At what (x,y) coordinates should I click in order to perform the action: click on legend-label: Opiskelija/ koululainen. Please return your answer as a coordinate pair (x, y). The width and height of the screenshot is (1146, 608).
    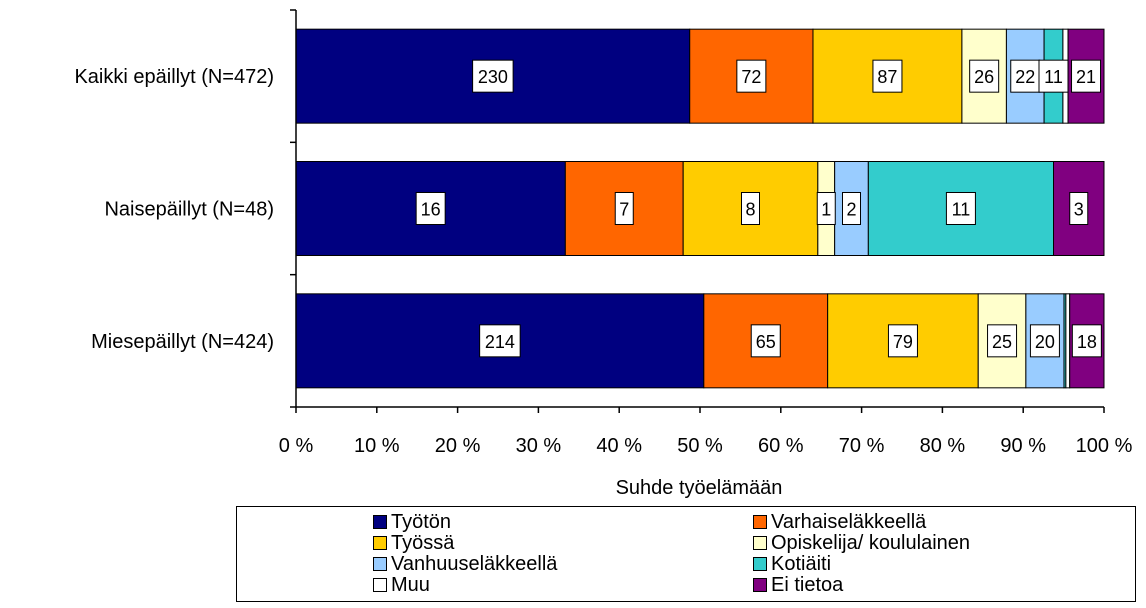
    Looking at the image, I should click on (871, 543).